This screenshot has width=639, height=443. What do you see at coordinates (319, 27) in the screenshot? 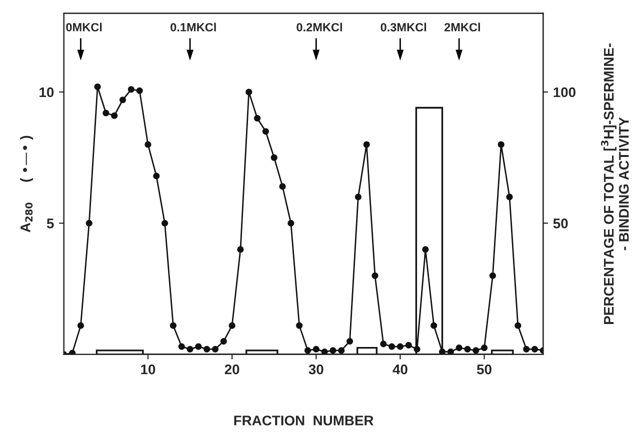
I see `ref-line-label: 0.2MKCl` at bounding box center [319, 27].